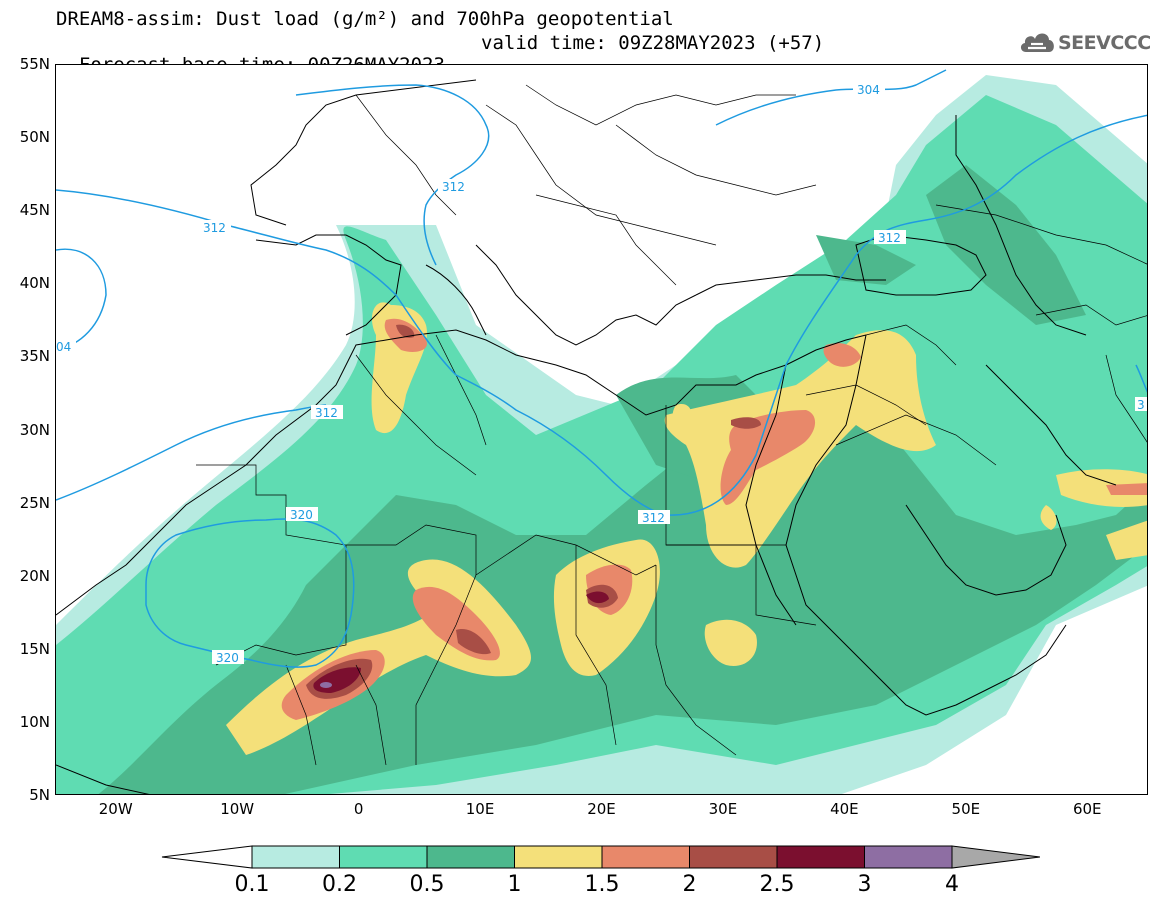  What do you see at coordinates (34, 502) in the screenshot?
I see `lat-label-25n: 25N` at bounding box center [34, 502].